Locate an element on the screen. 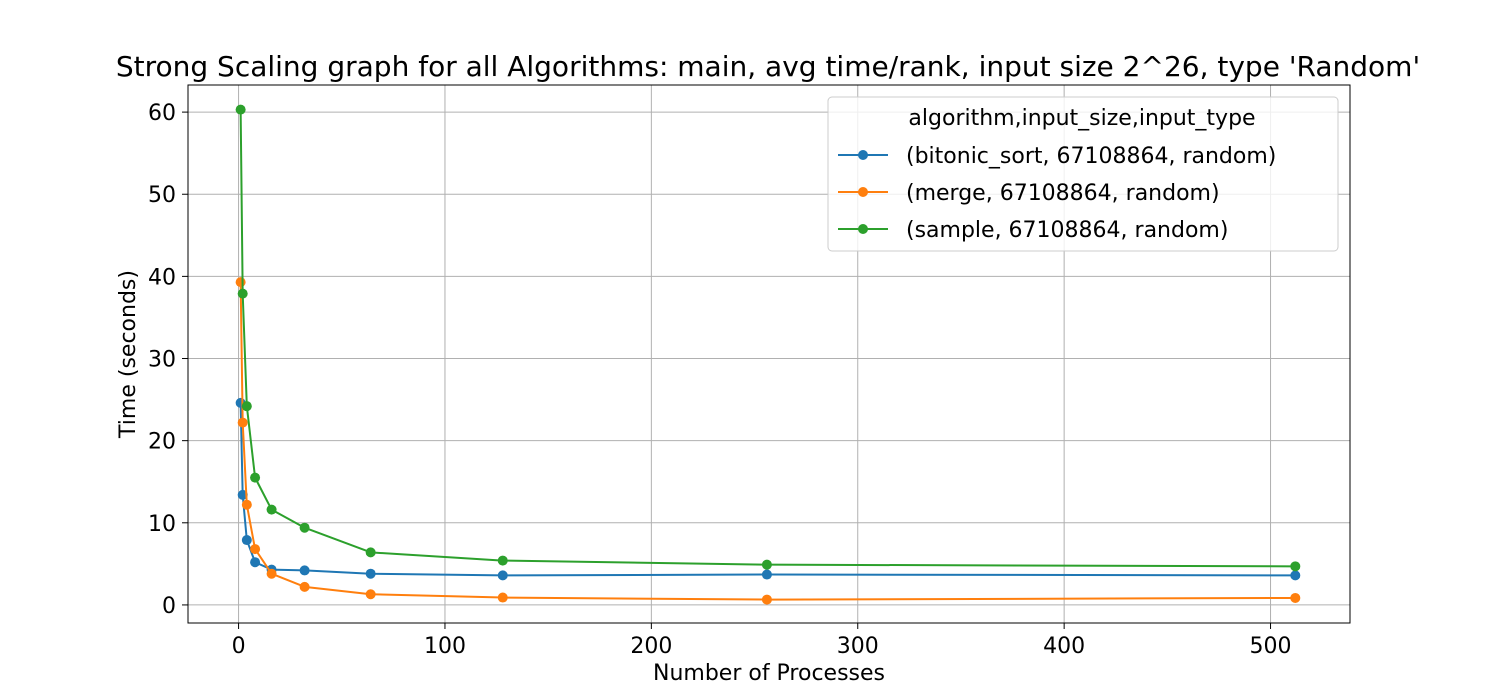  y-tick-label: 0 is located at coordinates (169, 606).